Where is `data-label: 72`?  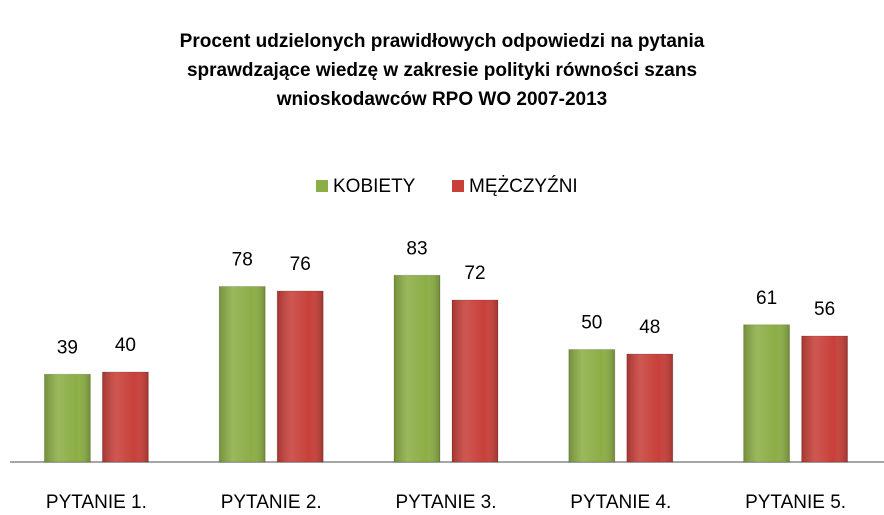 data-label: 72 is located at coordinates (474, 273).